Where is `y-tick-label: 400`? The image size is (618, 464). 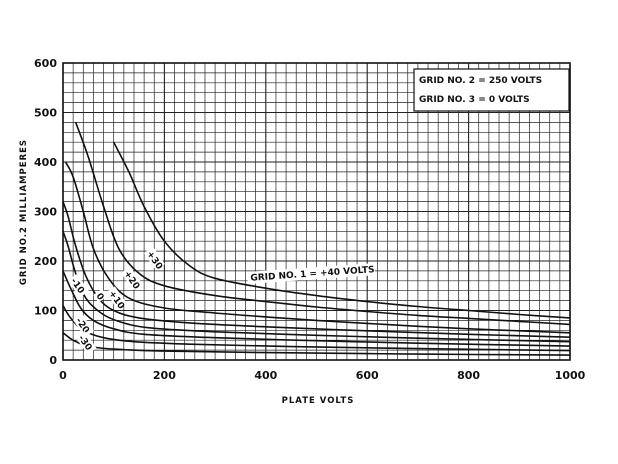 y-tick-label: 400 is located at coordinates (45, 162).